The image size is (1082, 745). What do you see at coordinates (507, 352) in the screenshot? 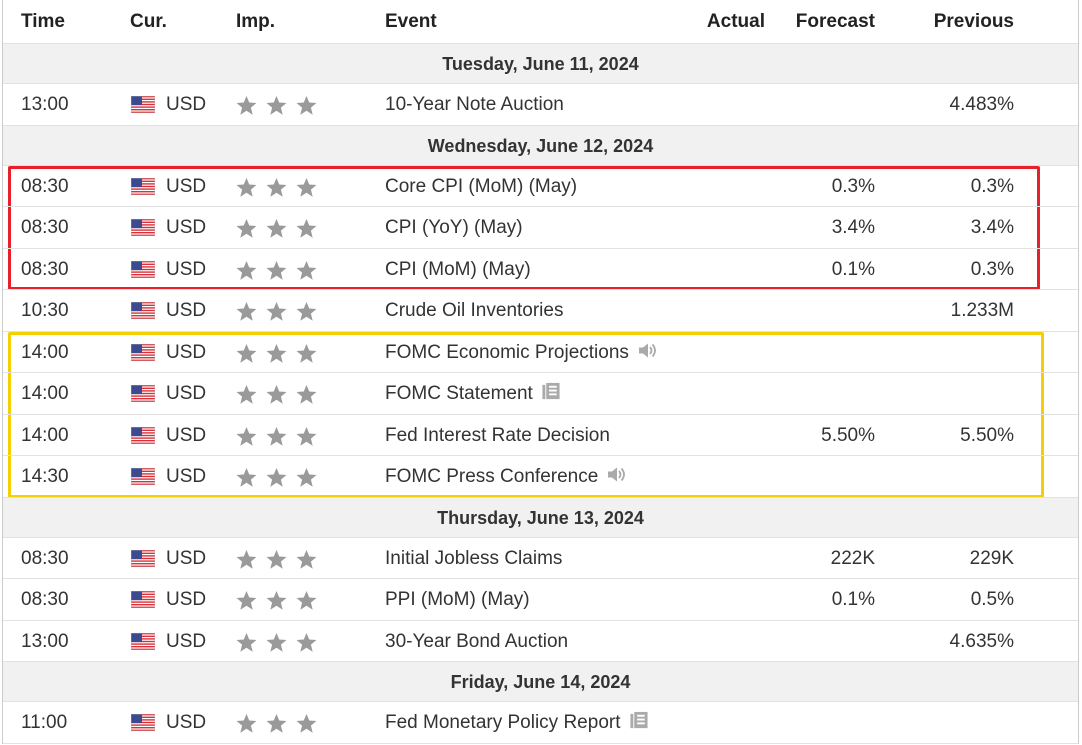
I see `event-name: FOMC Economic Projections` at bounding box center [507, 352].